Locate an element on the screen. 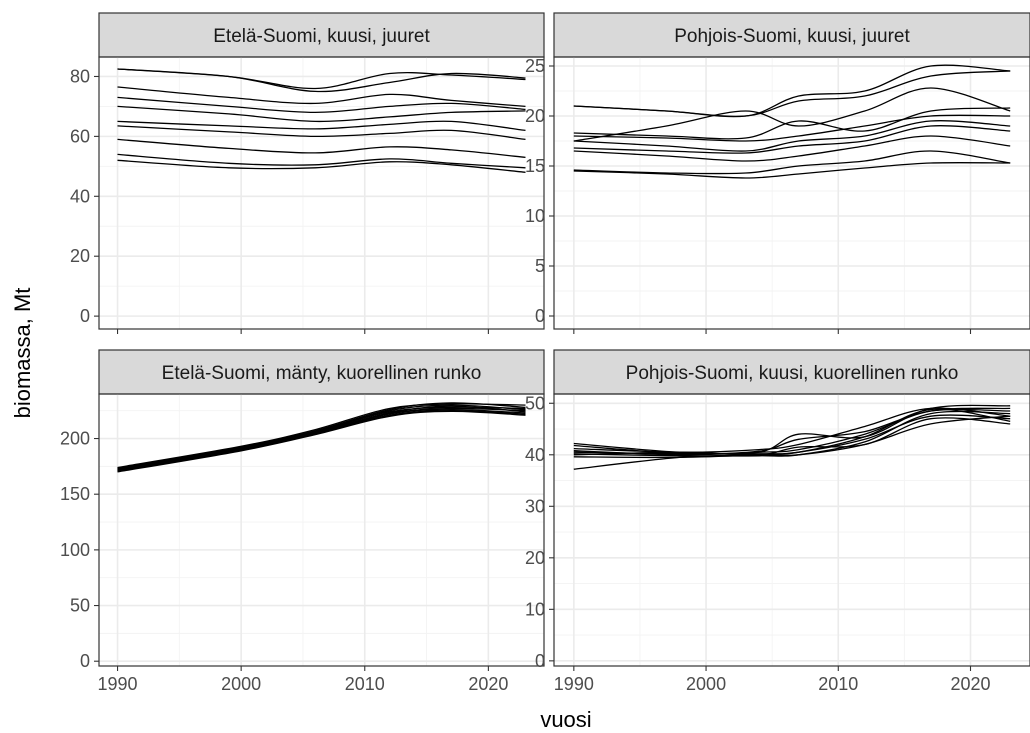  y-tick-label: 25 is located at coordinates (535, 66).